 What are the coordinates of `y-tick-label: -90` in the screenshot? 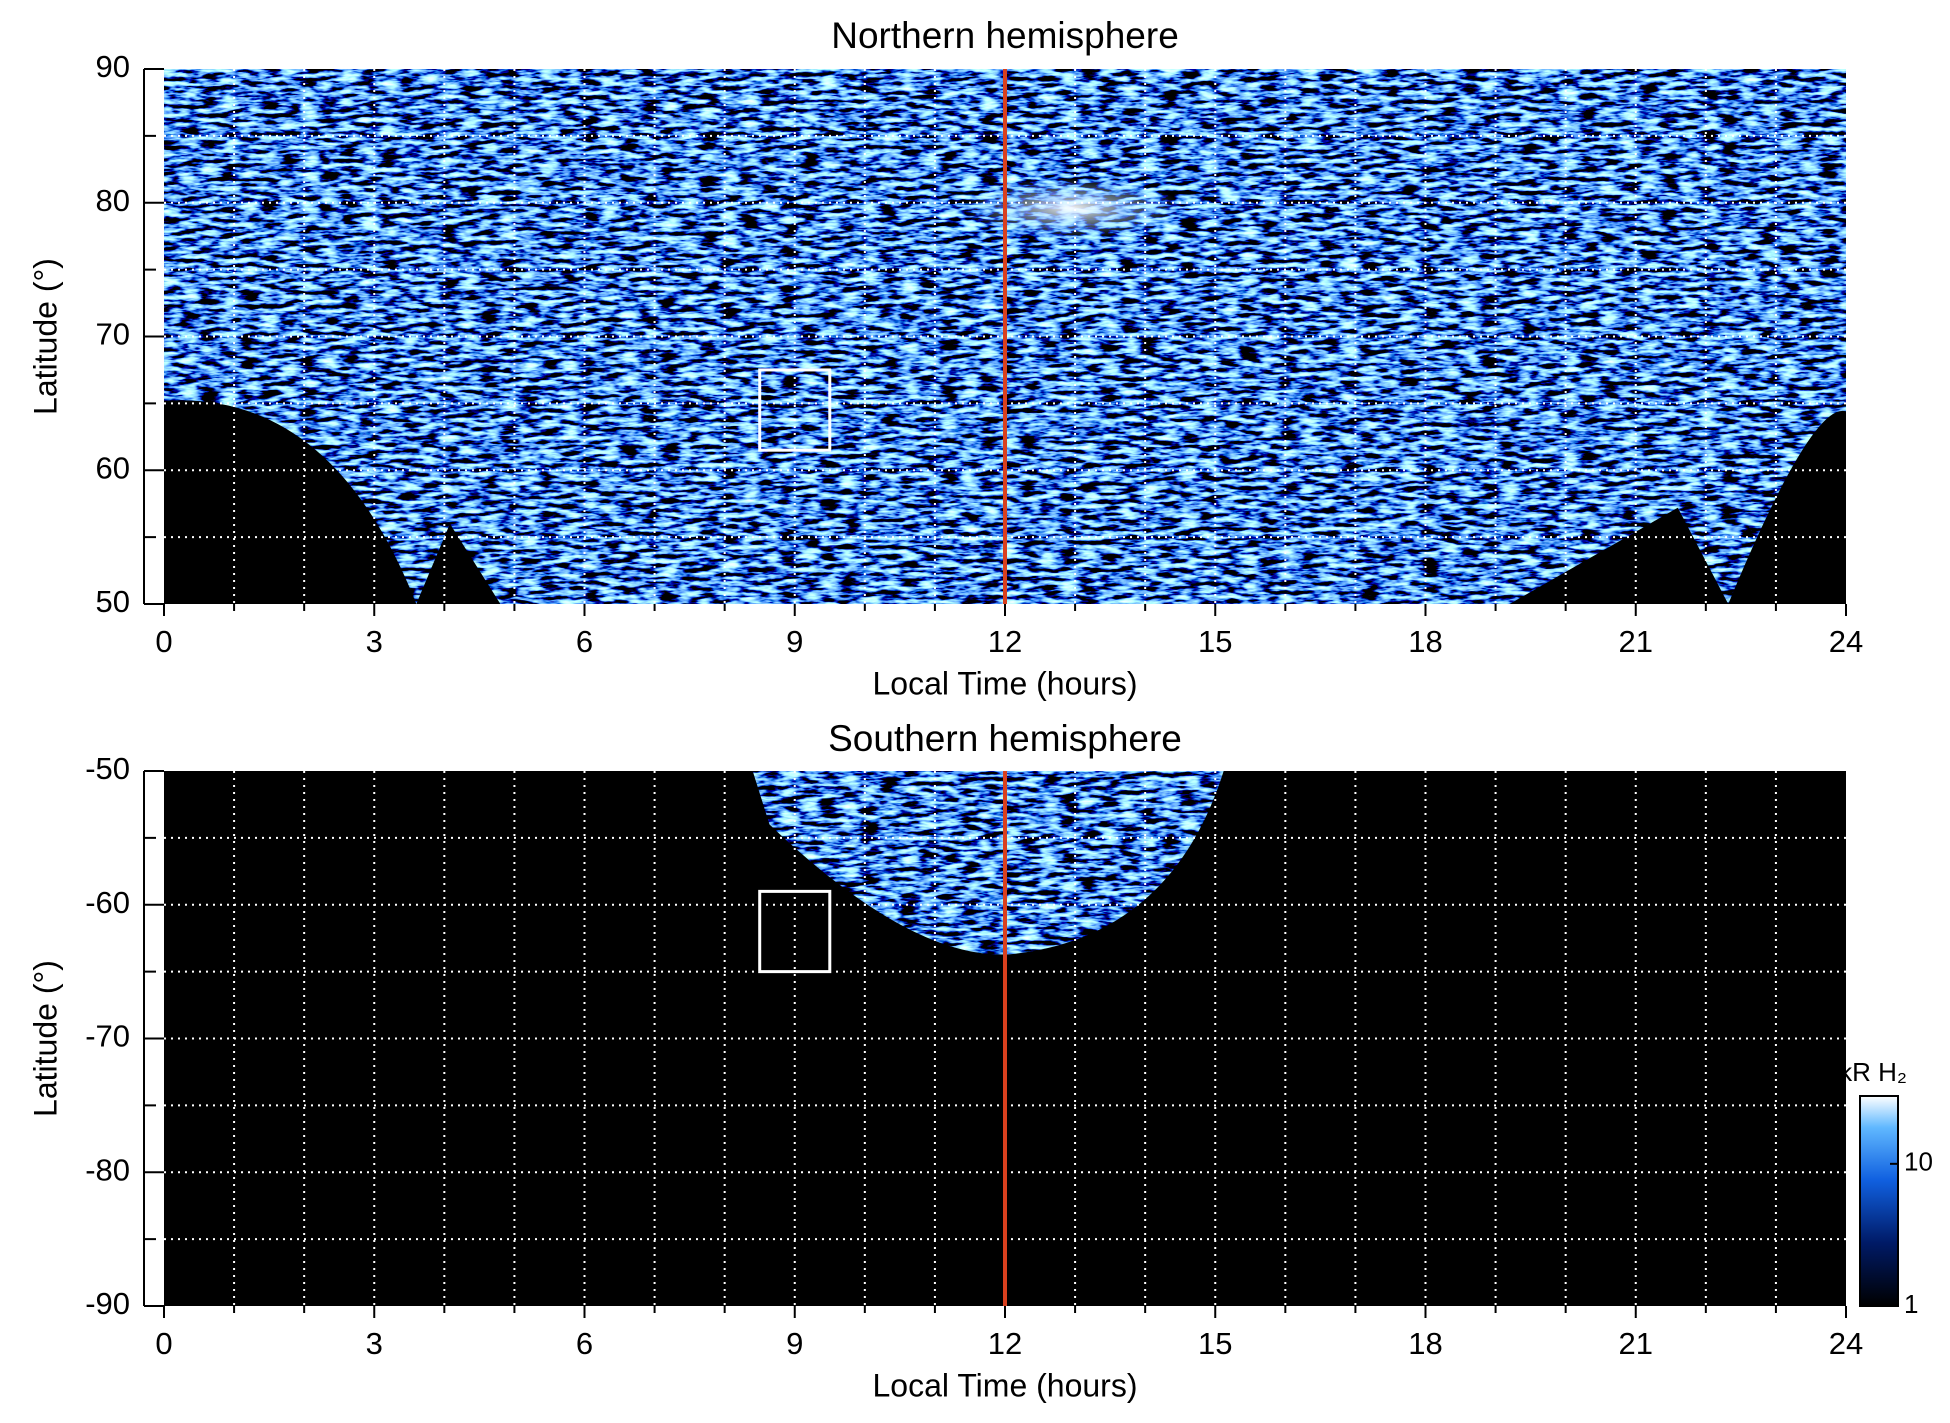 It's located at (107, 1303).